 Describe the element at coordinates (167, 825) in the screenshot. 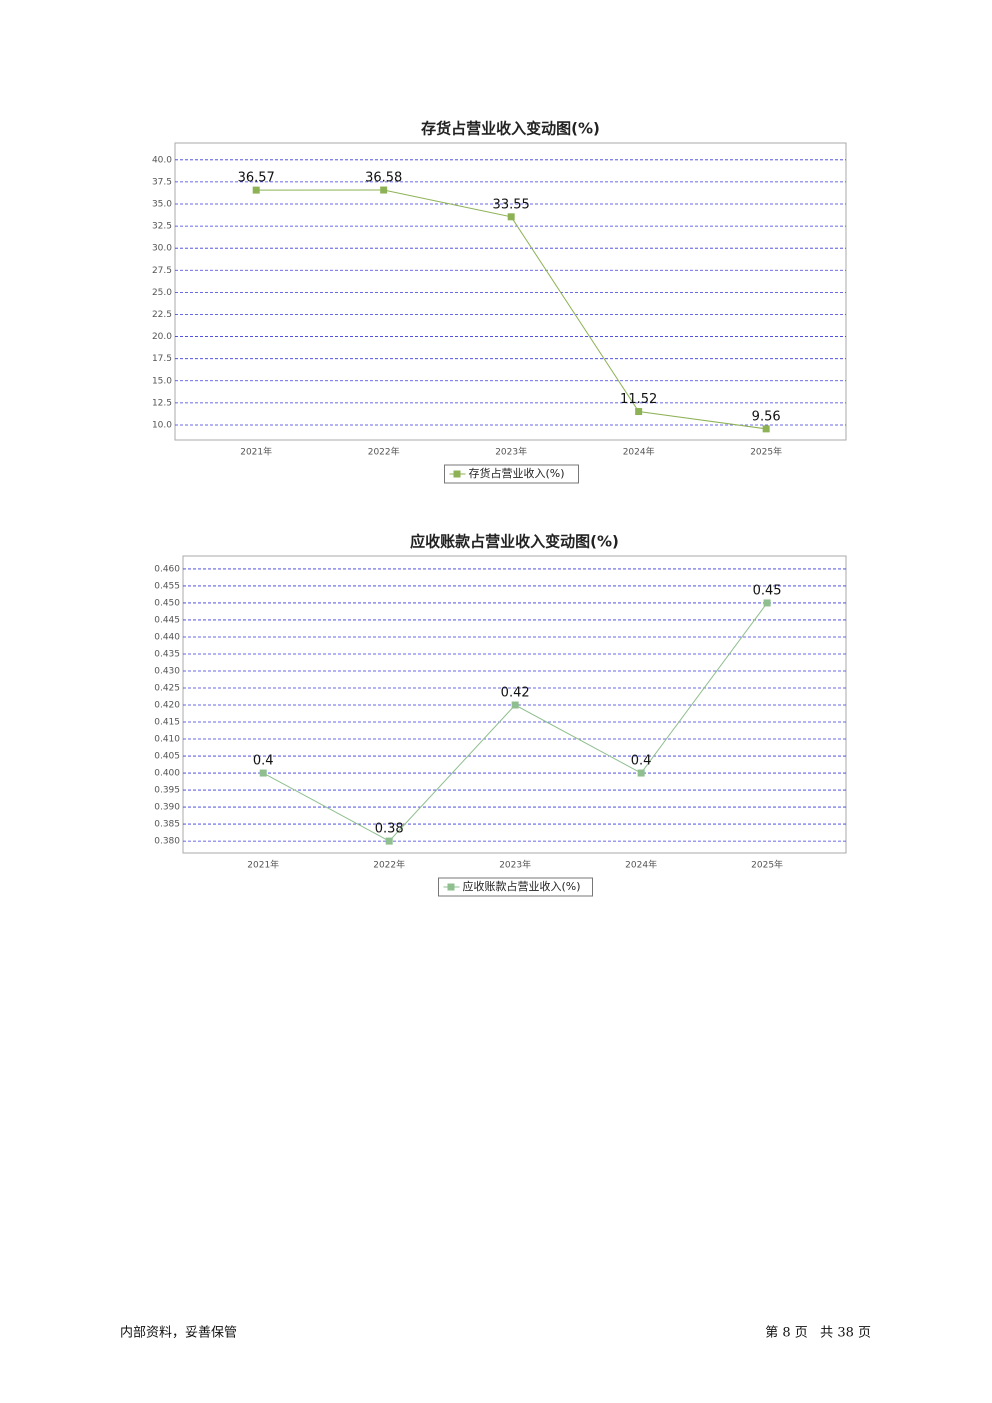

I see `y-tick-label: 0.385` at that location.